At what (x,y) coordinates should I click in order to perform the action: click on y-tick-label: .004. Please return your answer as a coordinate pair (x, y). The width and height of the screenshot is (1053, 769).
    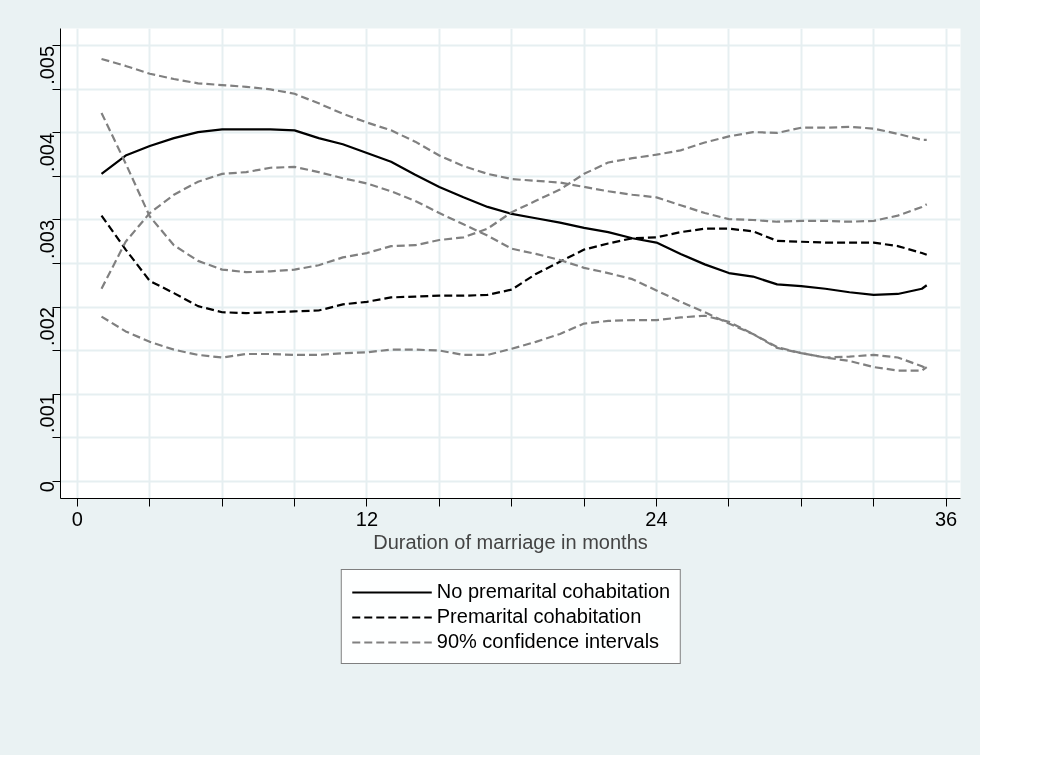
    Looking at the image, I should click on (47, 152).